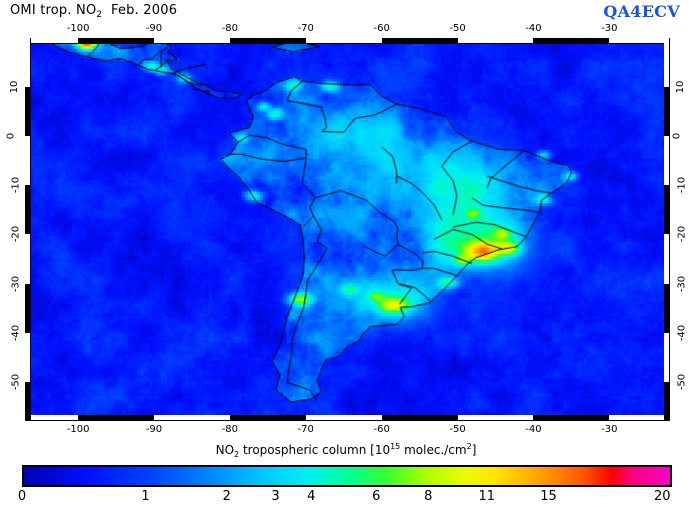  I want to click on lat-tick-label-left: -20, so click(16, 234).